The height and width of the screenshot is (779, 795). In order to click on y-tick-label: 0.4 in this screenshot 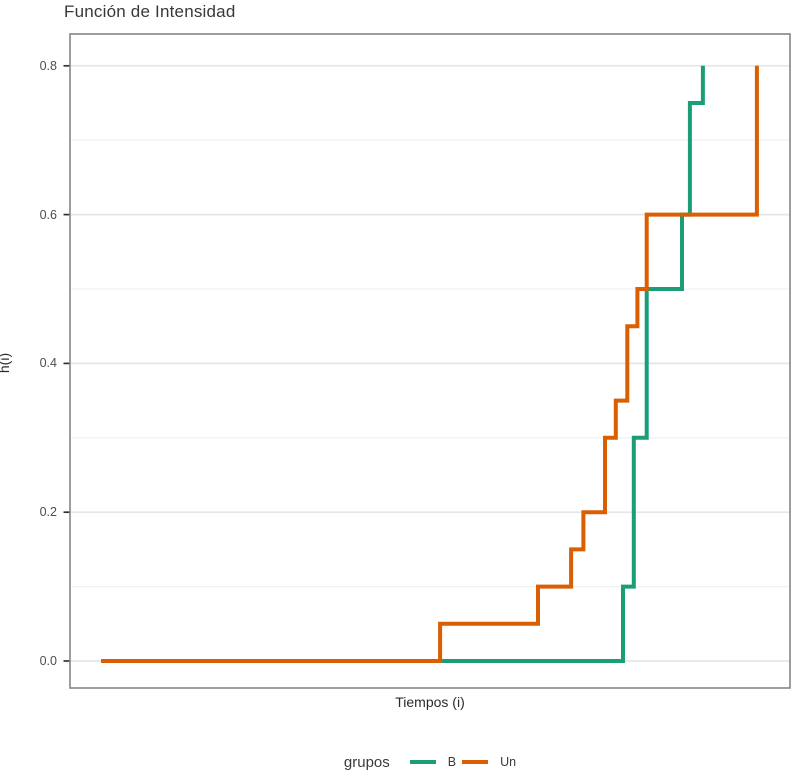, I will do `click(48, 363)`.